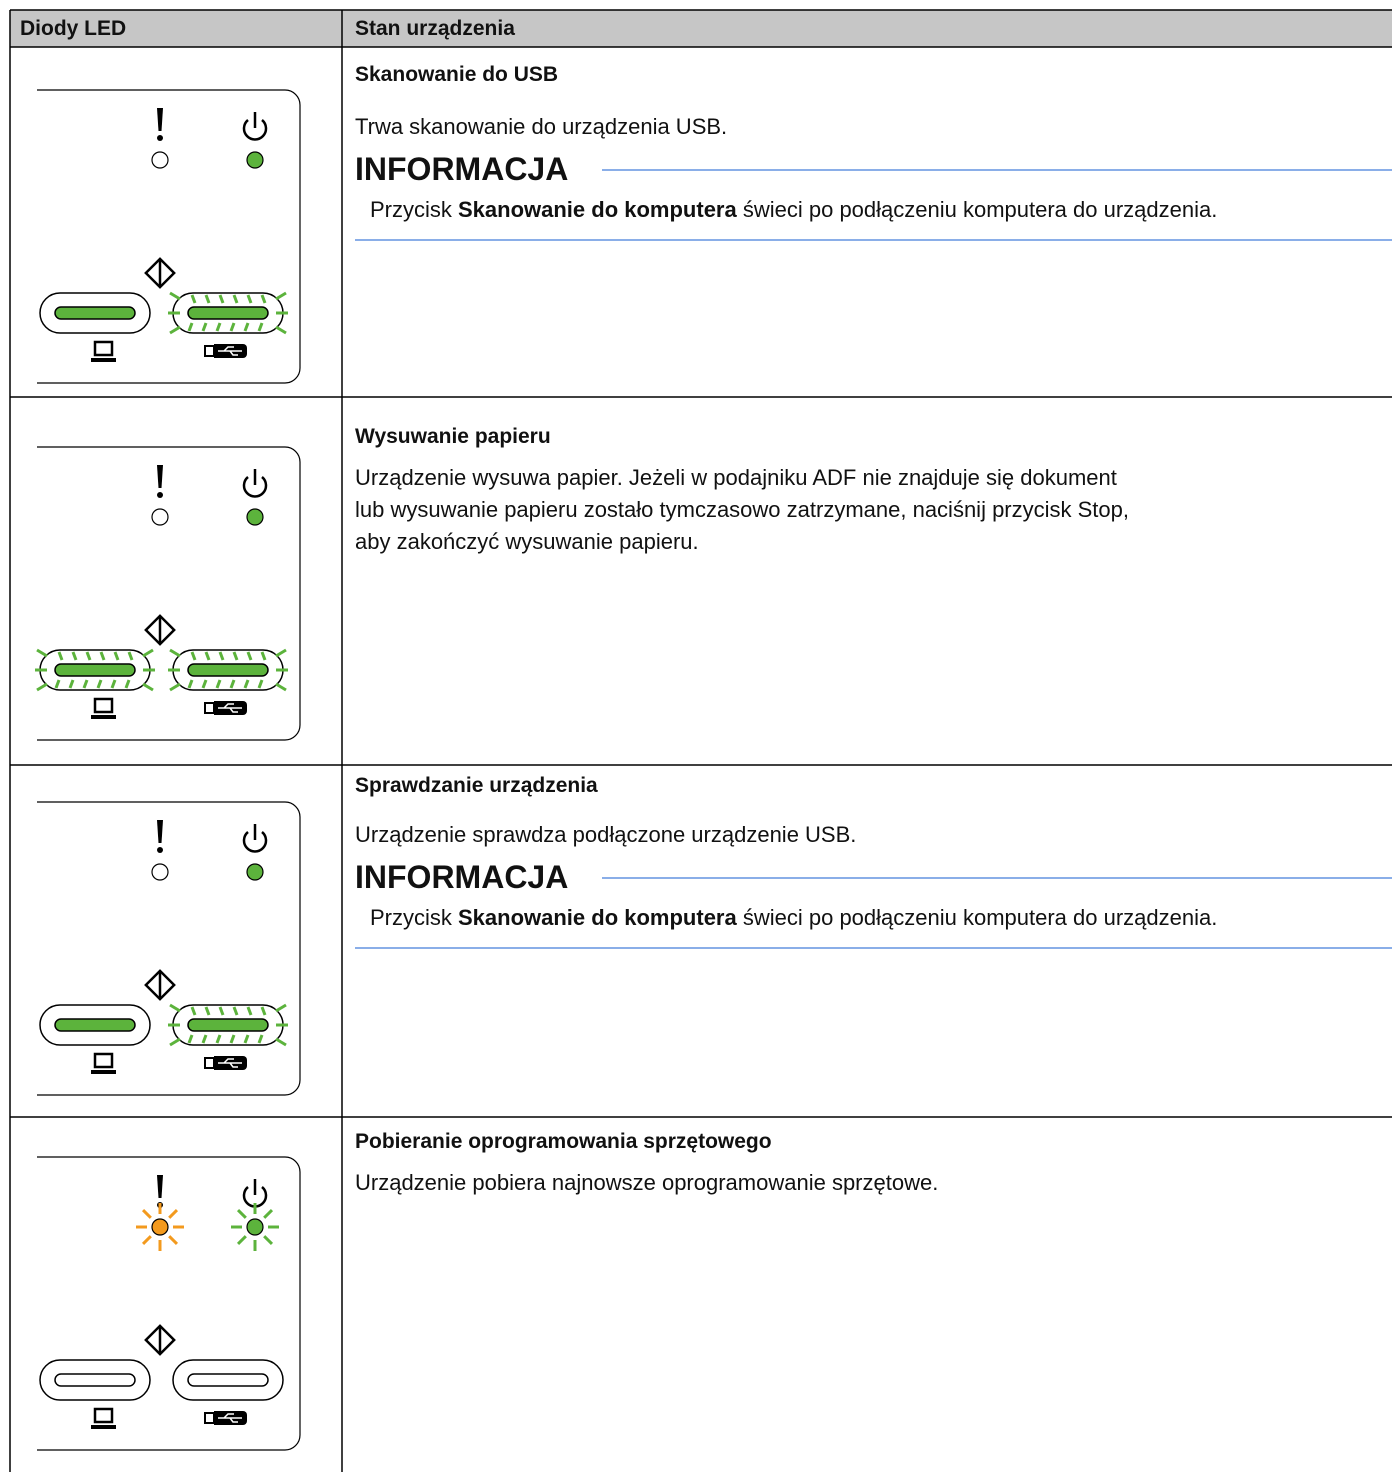 The width and height of the screenshot is (1392, 1472). What do you see at coordinates (169, 948) in the screenshot?
I see `led-panel` at bounding box center [169, 948].